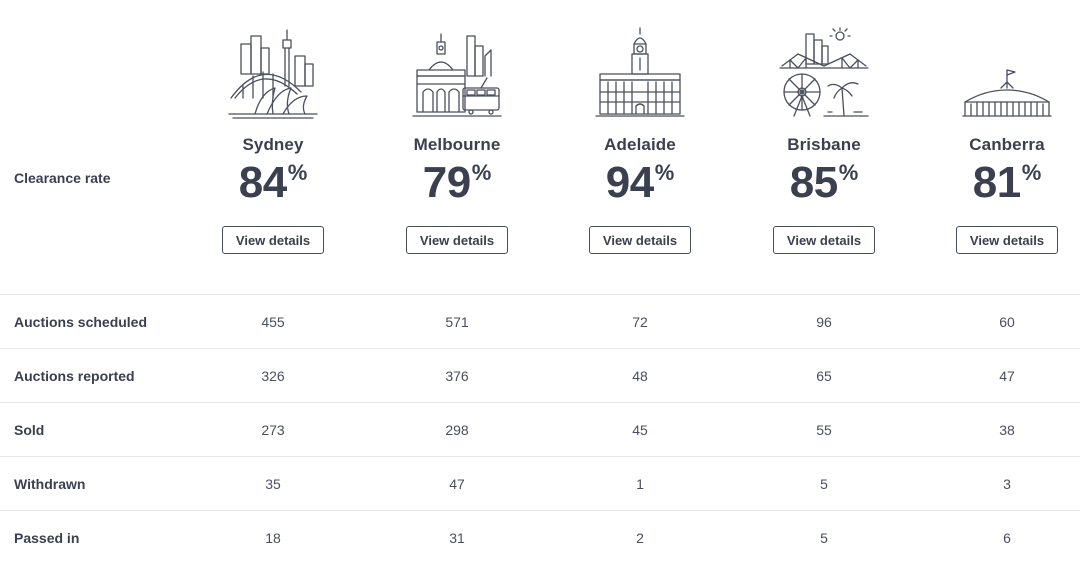 Image resolution: width=1080 pixels, height=580 pixels. Describe the element at coordinates (540, 537) in the screenshot. I see `table-row-passed-in: Passed in 18 31 2 5 6` at that location.